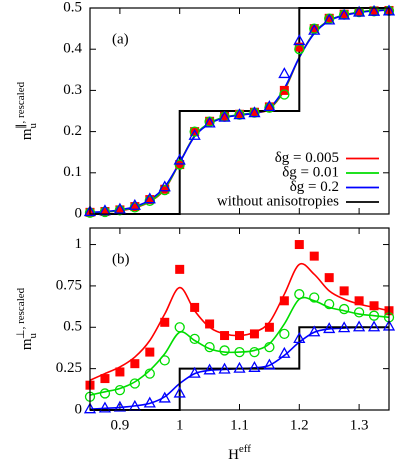  I want to click on axis-label: mu∥, rescaled, so click(27, 110).